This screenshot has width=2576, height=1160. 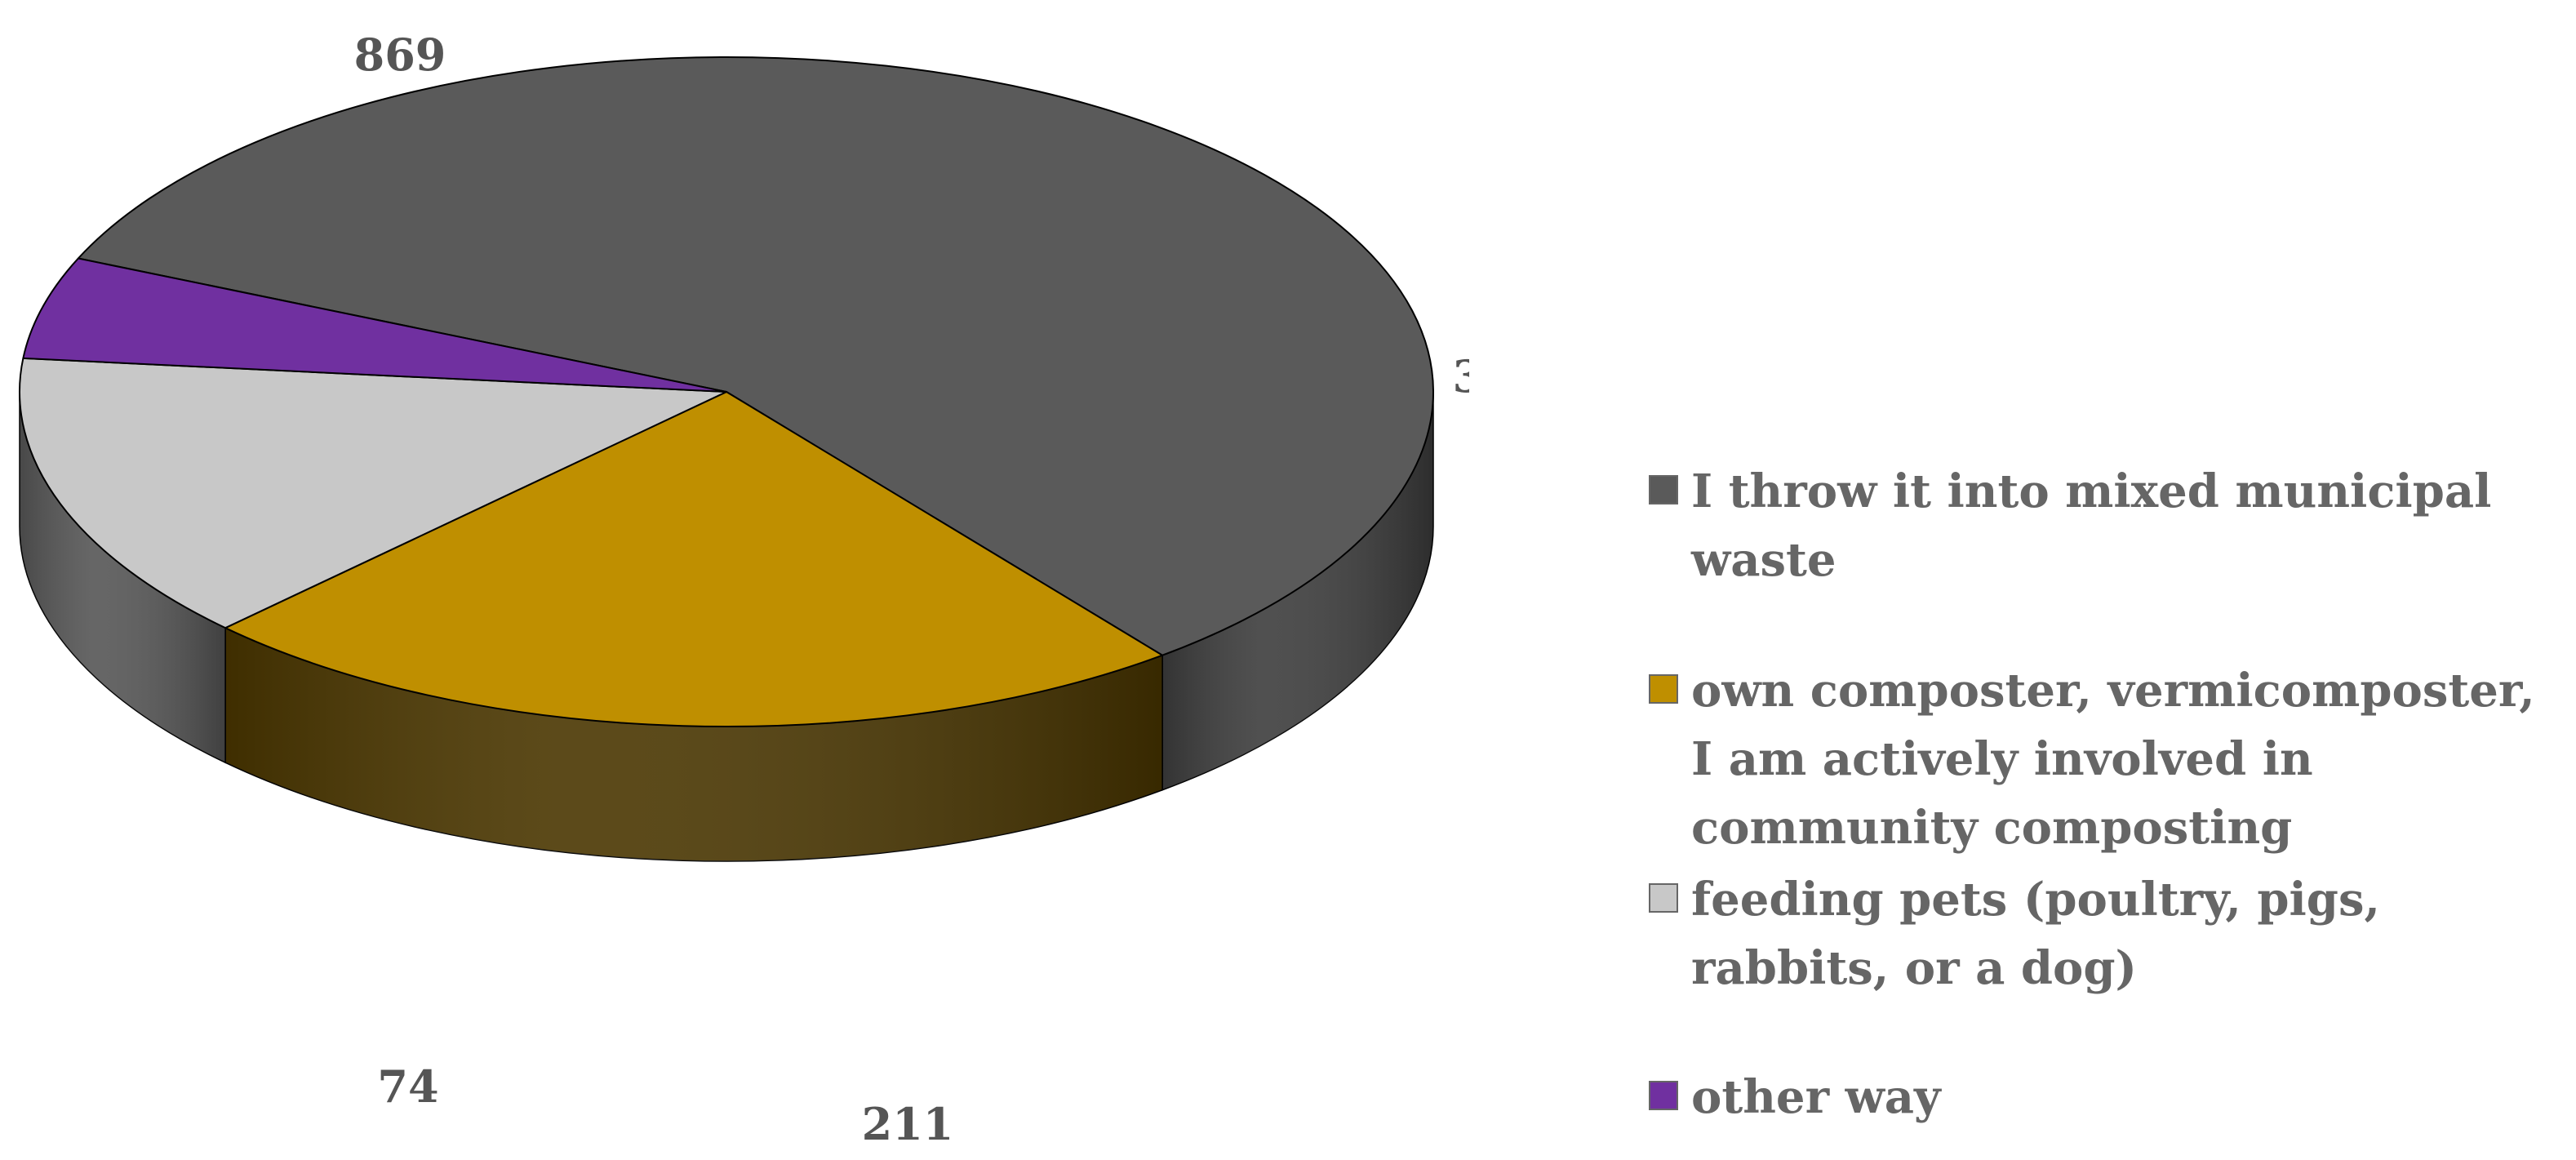 I want to click on legend-label-mixed-waste: I throw it into mixed municipal waste, so click(x=2091, y=526).